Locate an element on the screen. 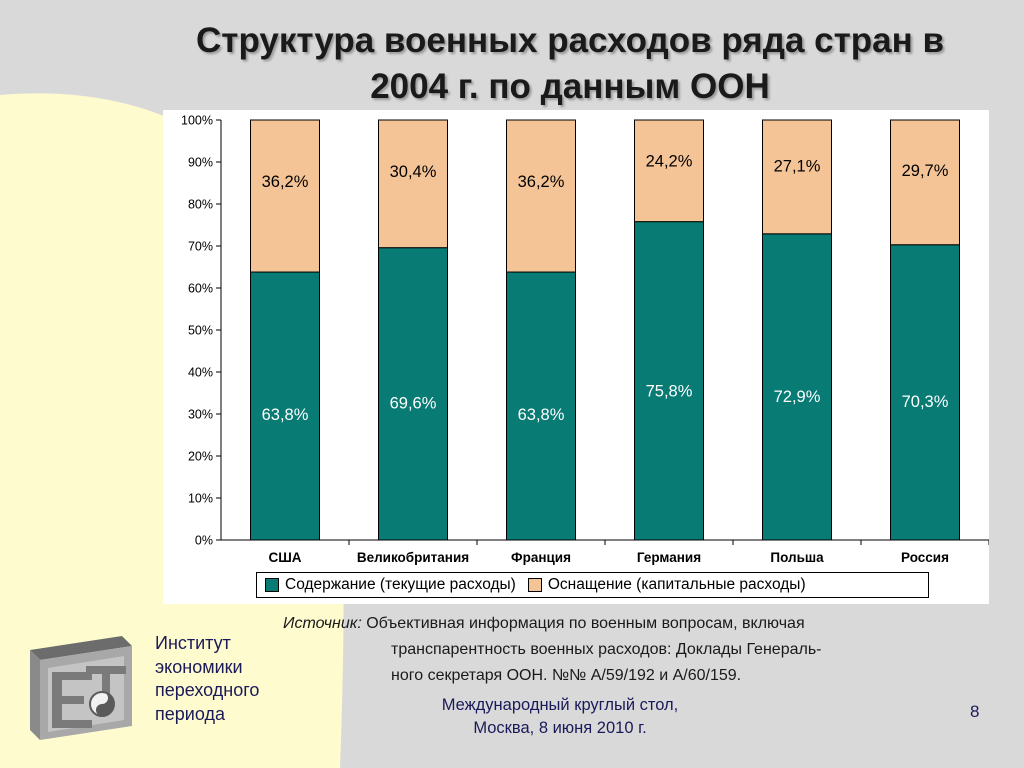 Image resolution: width=1024 pixels, height=768 pixels. institute-name: Институт экономики переходного периода is located at coordinates (207, 679).